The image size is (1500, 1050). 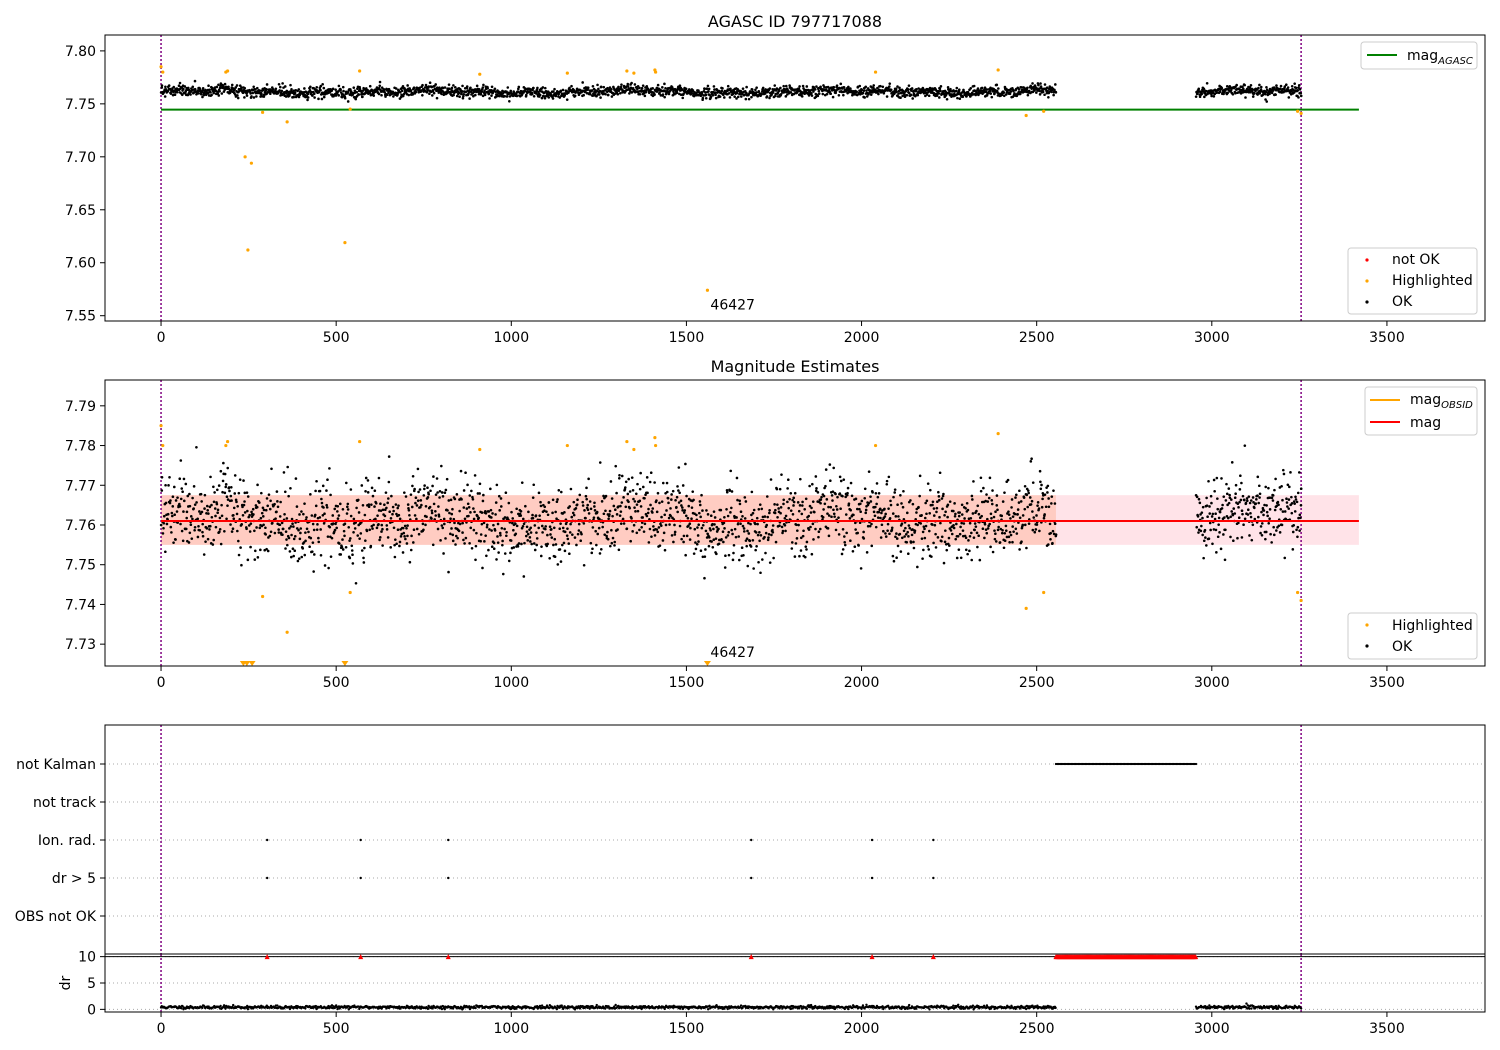 What do you see at coordinates (80, 566) in the screenshot?
I see `y-tick-label: 7.75` at bounding box center [80, 566].